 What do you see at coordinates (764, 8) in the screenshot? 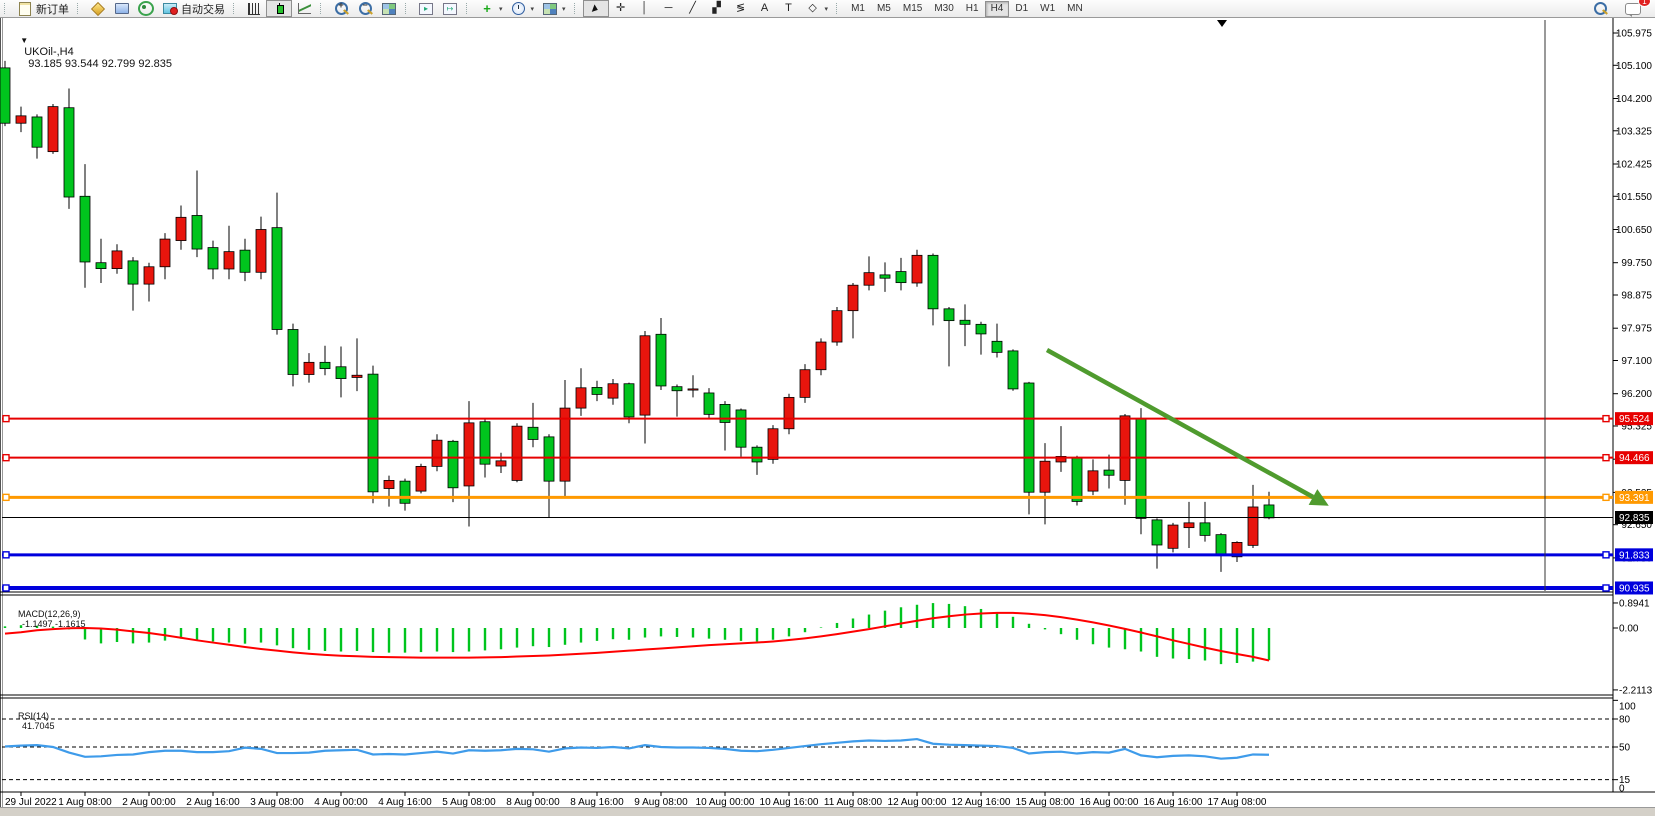
I see `text-tool: A` at bounding box center [764, 8].